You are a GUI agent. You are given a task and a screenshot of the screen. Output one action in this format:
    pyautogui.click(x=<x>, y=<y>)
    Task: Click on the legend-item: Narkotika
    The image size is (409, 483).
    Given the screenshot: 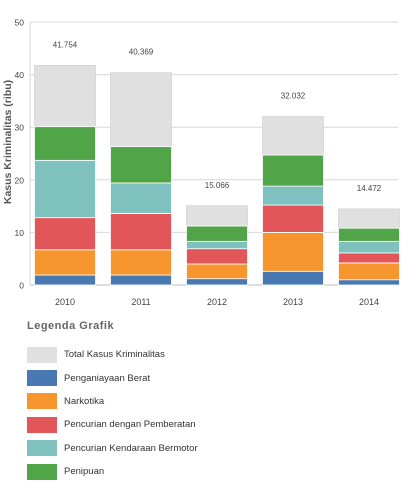 What is the action you would take?
    pyautogui.click(x=212, y=401)
    